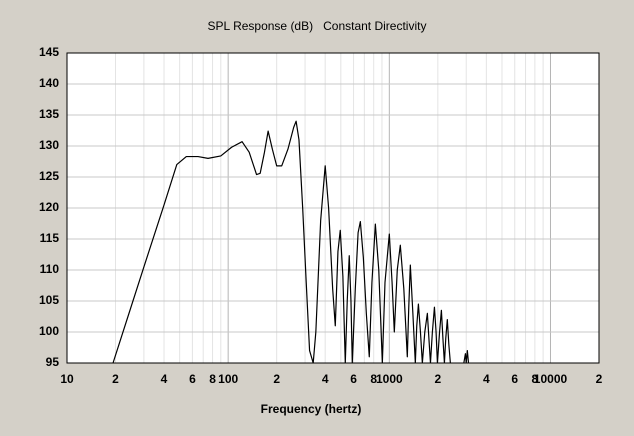 The height and width of the screenshot is (436, 634). What do you see at coordinates (311, 409) in the screenshot?
I see `x-axis-label: Frequency (hertz)` at bounding box center [311, 409].